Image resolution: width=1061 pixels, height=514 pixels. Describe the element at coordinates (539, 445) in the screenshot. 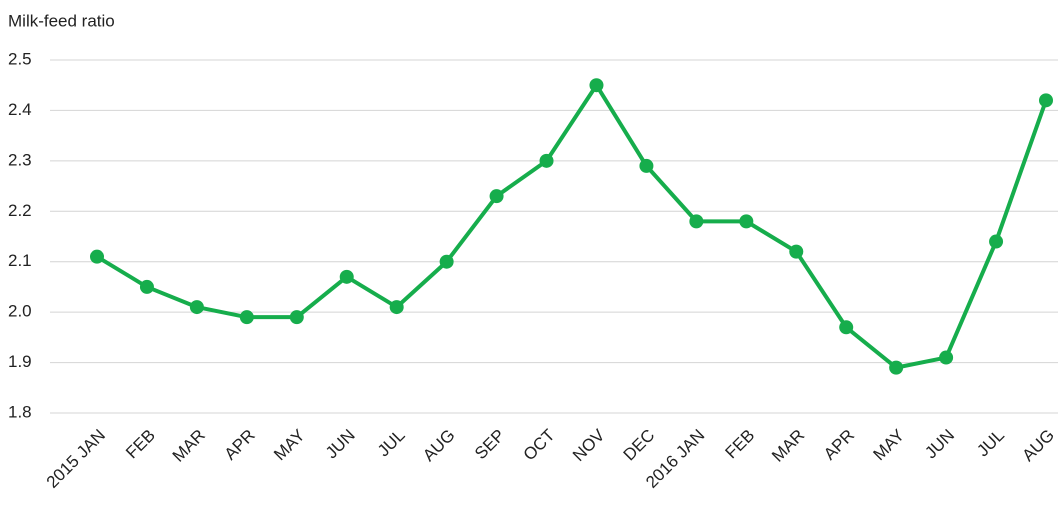

I see `x-tick-label: OCT` at that location.